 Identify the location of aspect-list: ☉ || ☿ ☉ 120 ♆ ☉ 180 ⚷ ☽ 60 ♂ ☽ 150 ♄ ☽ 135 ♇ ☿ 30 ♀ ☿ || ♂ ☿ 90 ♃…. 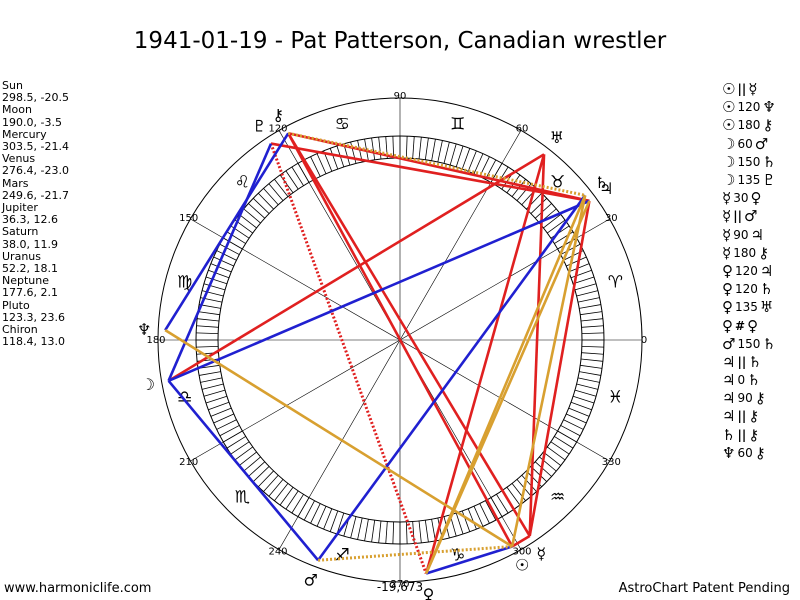
(757, 271).